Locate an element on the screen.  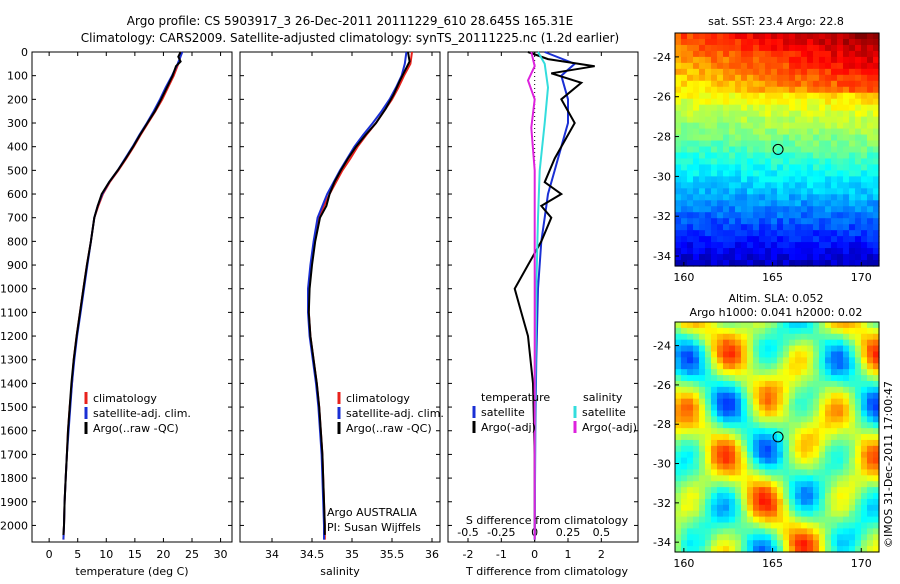
map-y-tick-label: -24 is located at coordinates (662, 57).